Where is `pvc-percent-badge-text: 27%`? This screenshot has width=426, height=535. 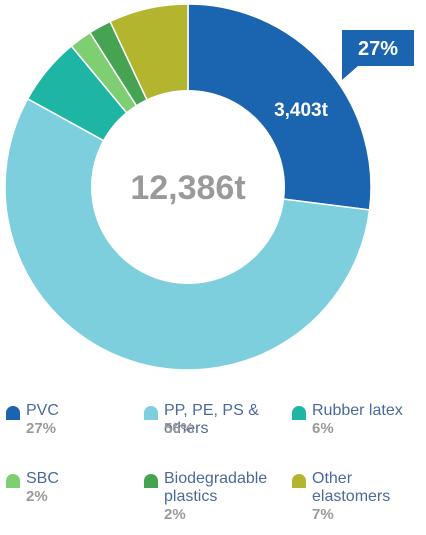 pvc-percent-badge-text: 27% is located at coordinates (378, 49).